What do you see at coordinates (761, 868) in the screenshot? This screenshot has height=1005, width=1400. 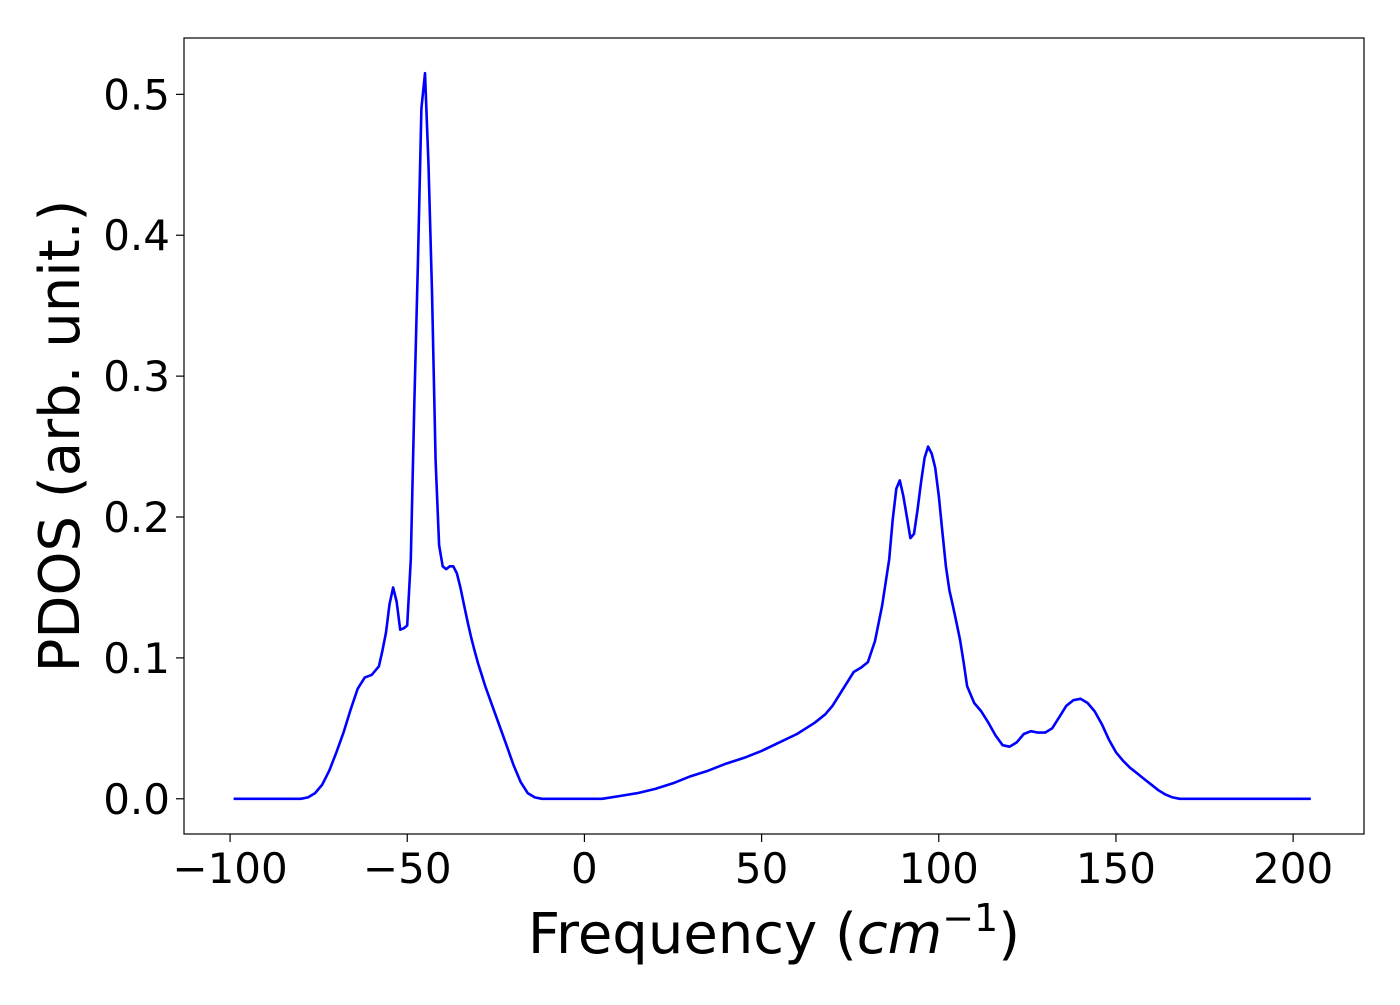 I see `x-tick-label: 50` at bounding box center [761, 868].